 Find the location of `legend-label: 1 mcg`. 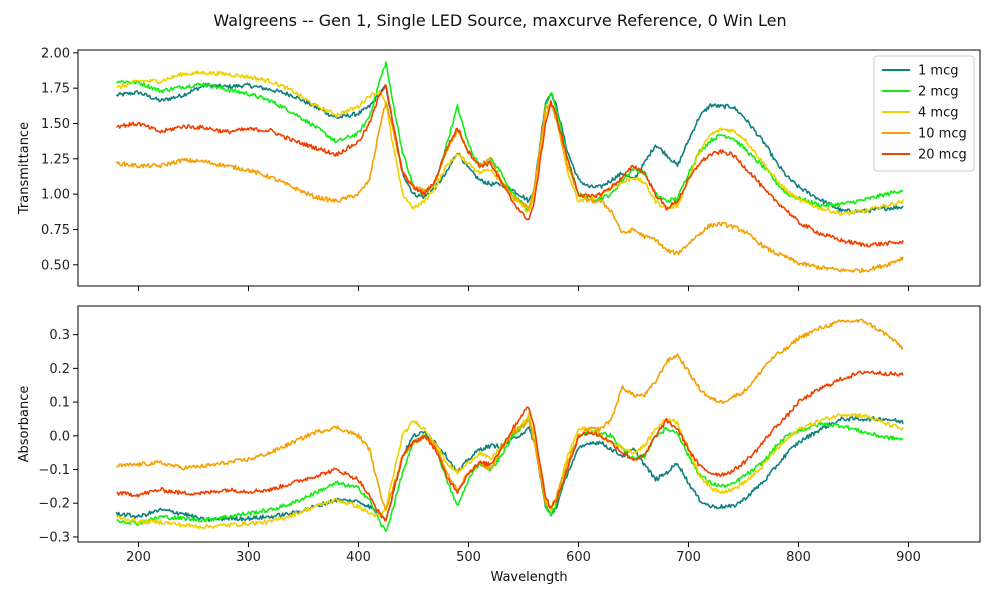

legend-label: 1 mcg is located at coordinates (938, 71).